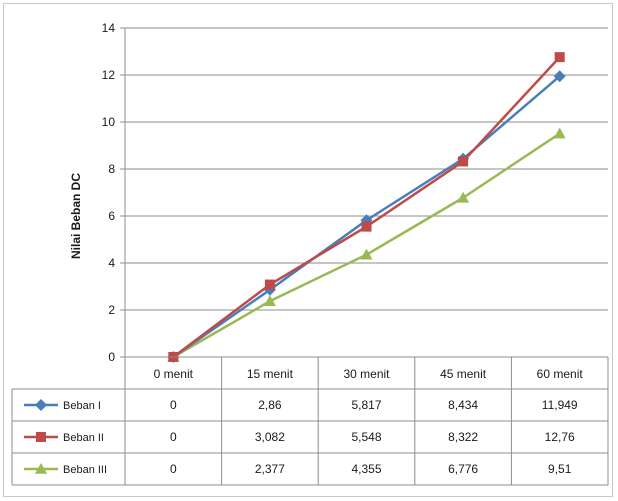 Image resolution: width=618 pixels, height=501 pixels. What do you see at coordinates (270, 405) in the screenshot?
I see `table-cell-value: 2,86` at bounding box center [270, 405].